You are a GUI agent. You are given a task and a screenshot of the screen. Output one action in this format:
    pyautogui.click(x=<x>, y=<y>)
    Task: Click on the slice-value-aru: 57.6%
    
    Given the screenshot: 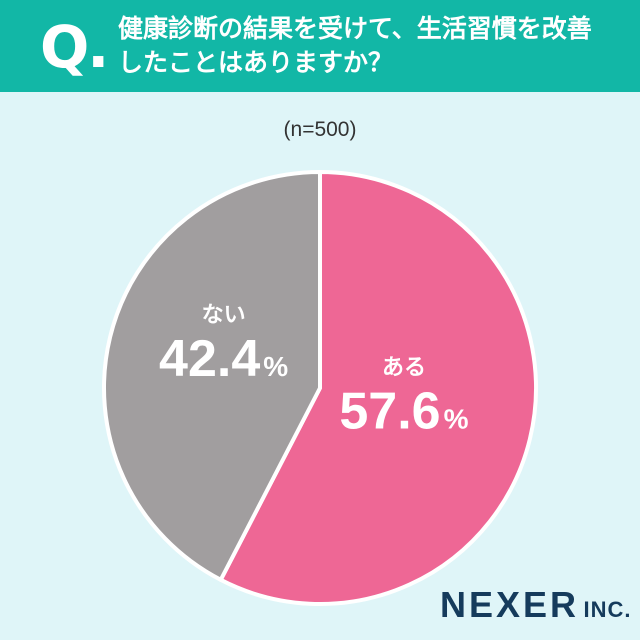 What is the action you would take?
    pyautogui.click(x=403, y=411)
    